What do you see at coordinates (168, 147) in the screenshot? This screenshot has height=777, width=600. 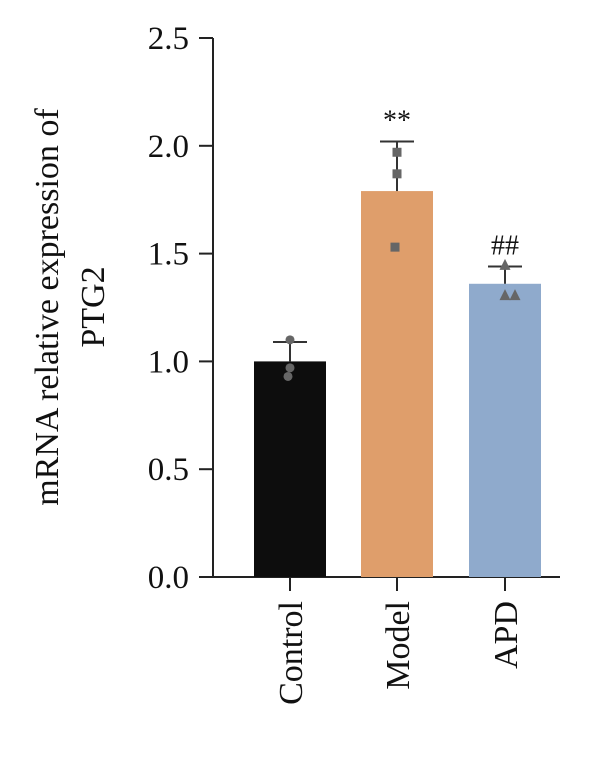 I see `y-tick-label: 2.0` at bounding box center [168, 147].